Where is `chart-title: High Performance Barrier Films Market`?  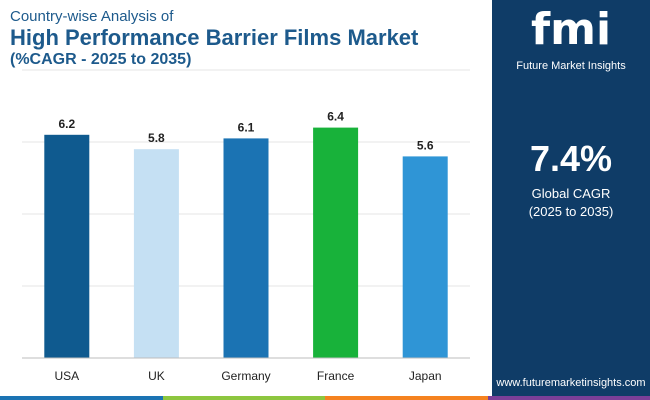 chart-title: High Performance Barrier Films Market is located at coordinates (214, 37).